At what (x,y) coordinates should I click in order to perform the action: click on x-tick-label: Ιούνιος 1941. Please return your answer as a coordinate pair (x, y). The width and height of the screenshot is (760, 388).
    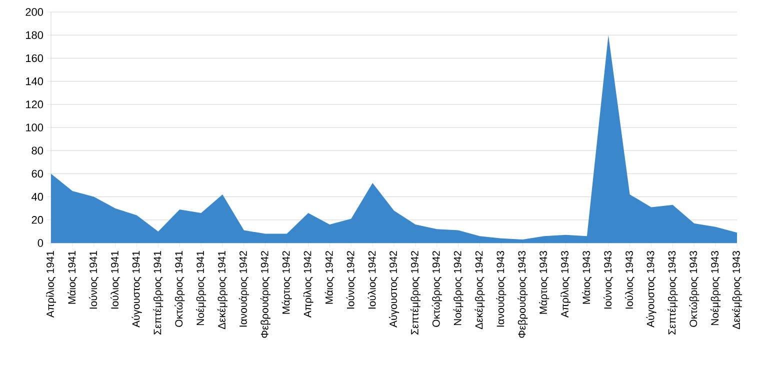
    Looking at the image, I should click on (94, 280).